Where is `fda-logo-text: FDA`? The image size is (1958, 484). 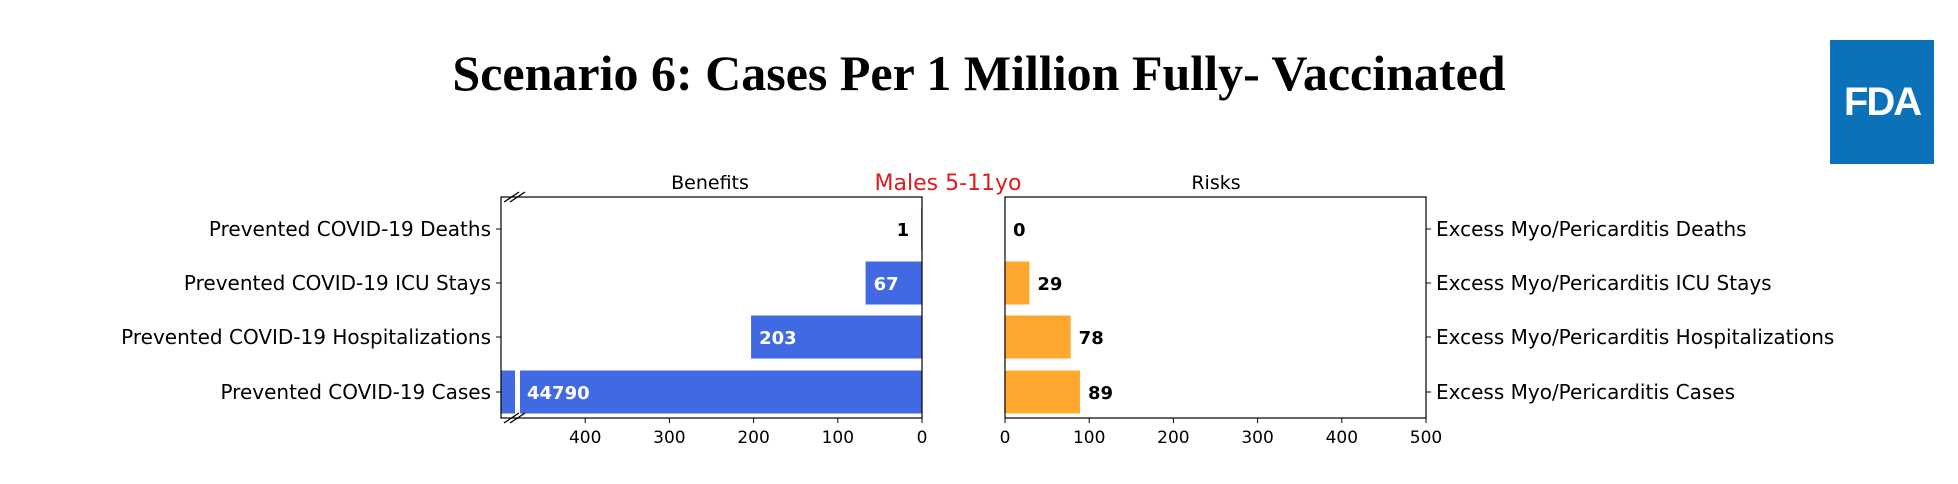 fda-logo-text: FDA is located at coordinates (1882, 101).